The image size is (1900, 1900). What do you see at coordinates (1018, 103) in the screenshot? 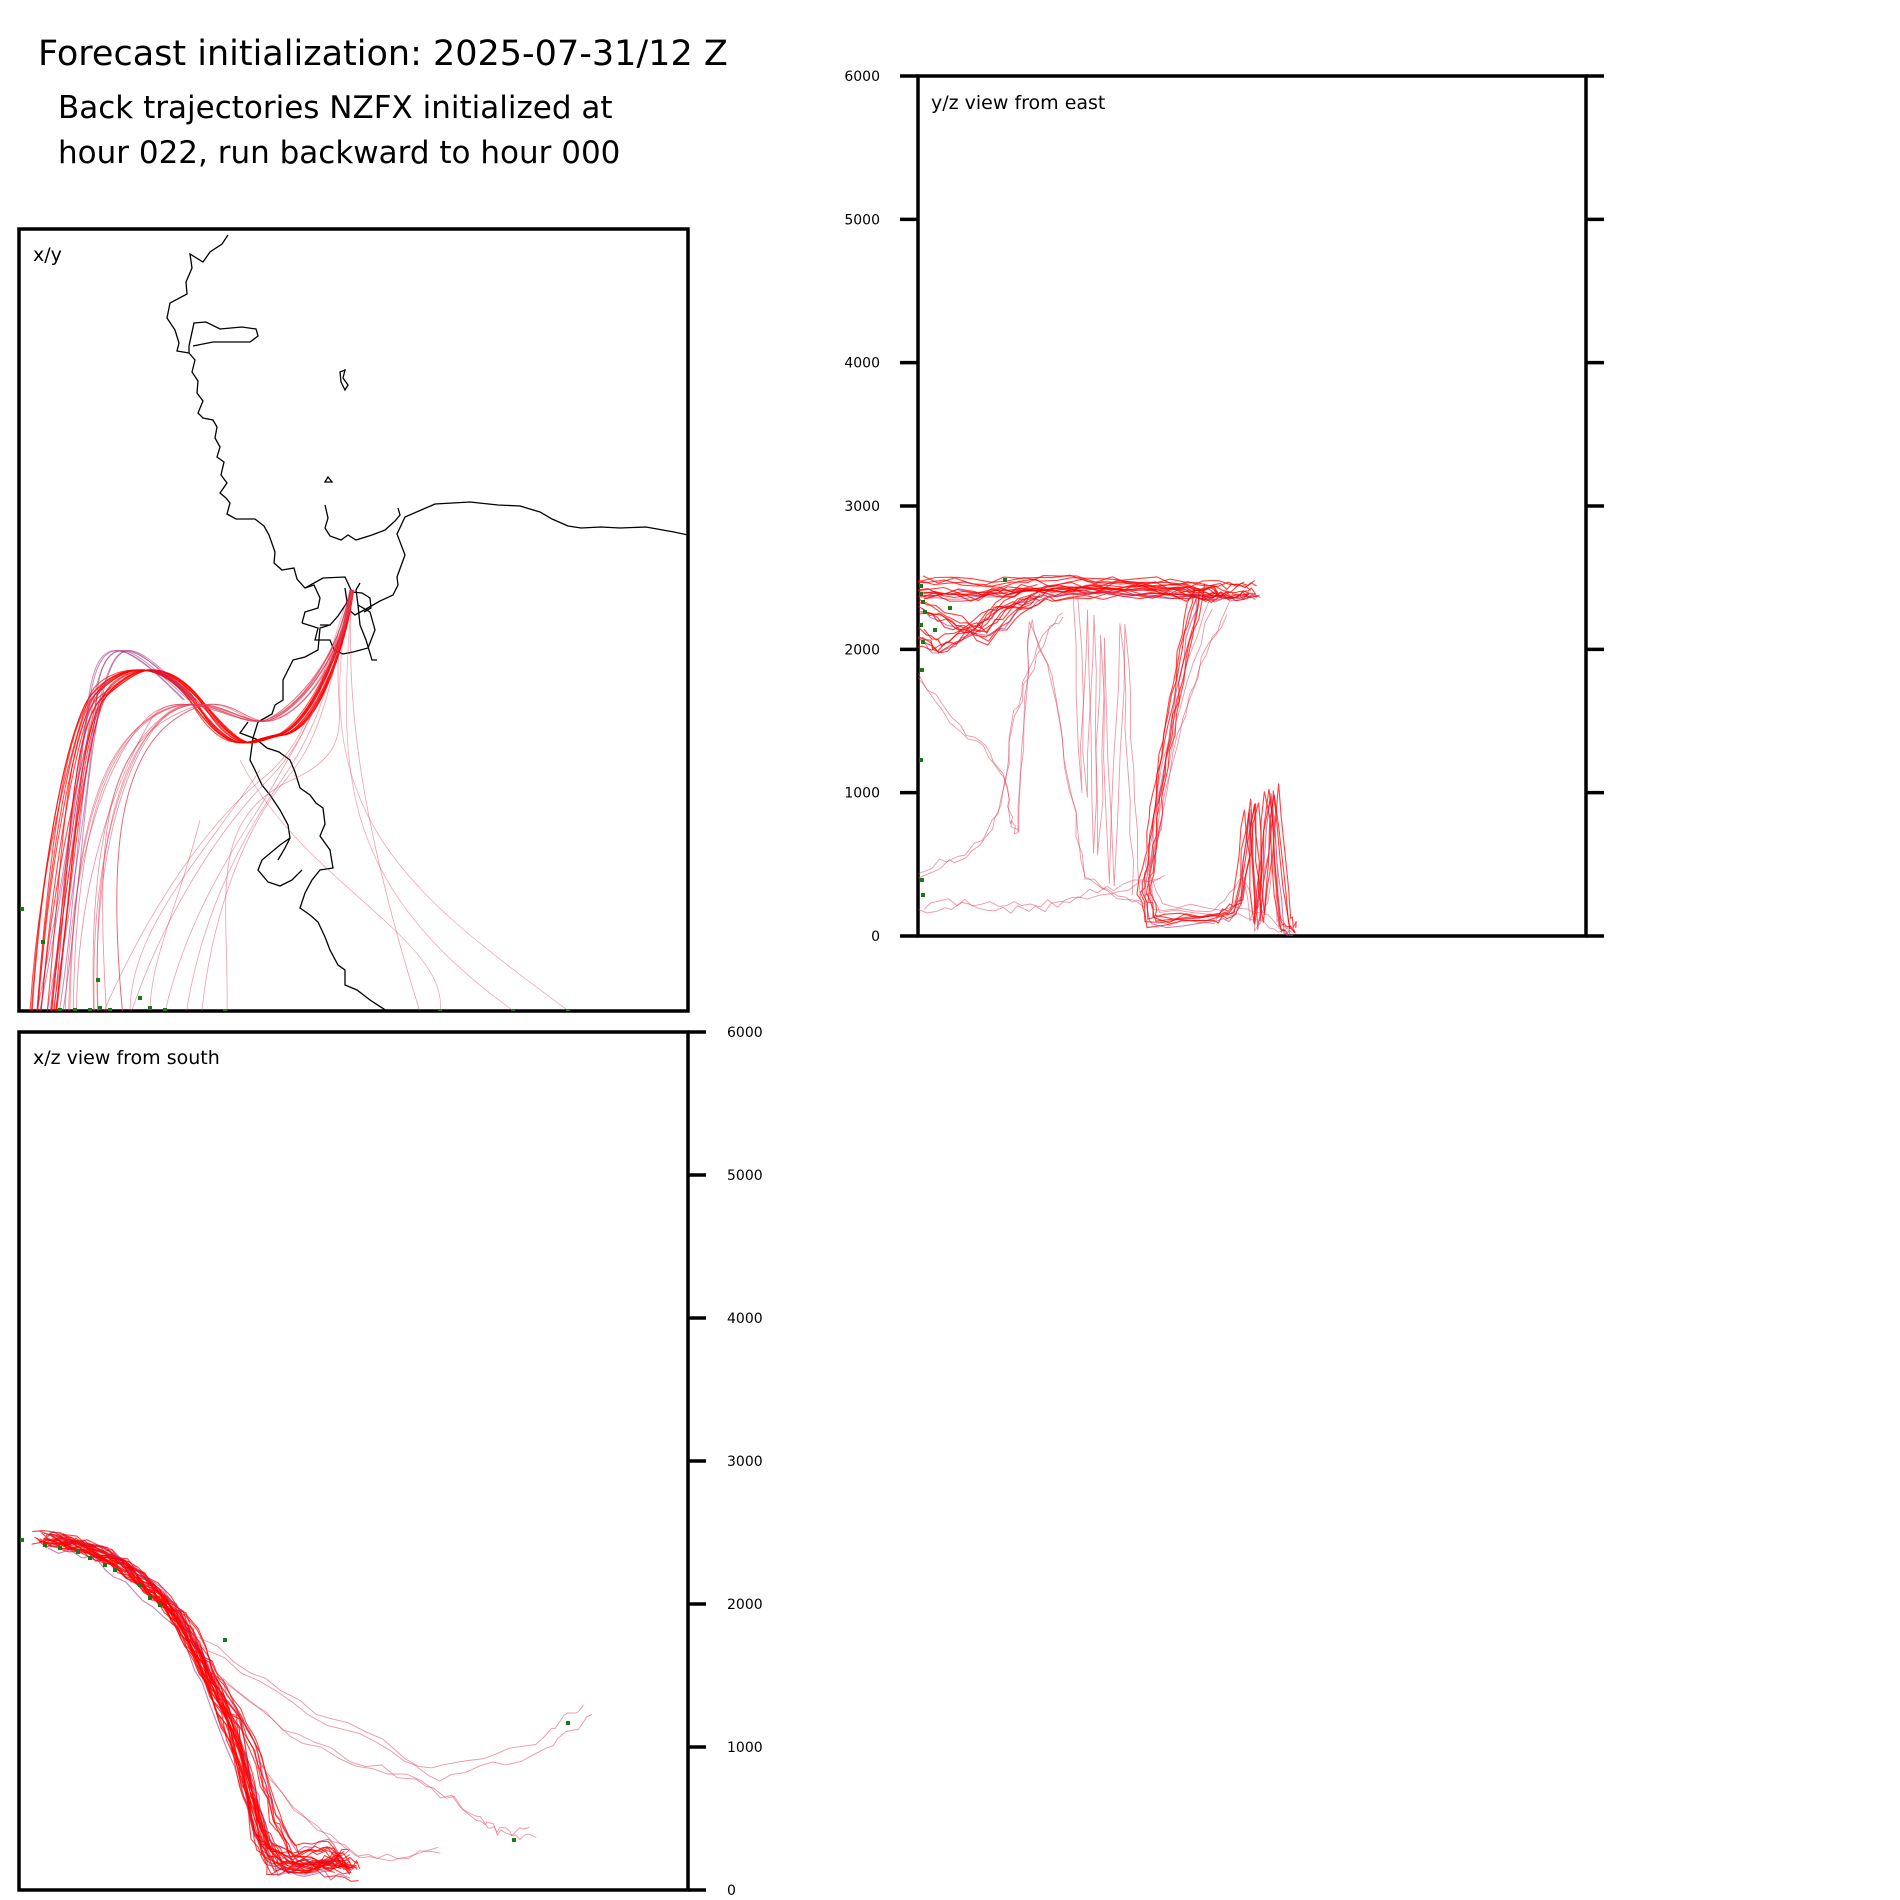
I see `panel-yz-label: y/z view from east` at bounding box center [1018, 103].